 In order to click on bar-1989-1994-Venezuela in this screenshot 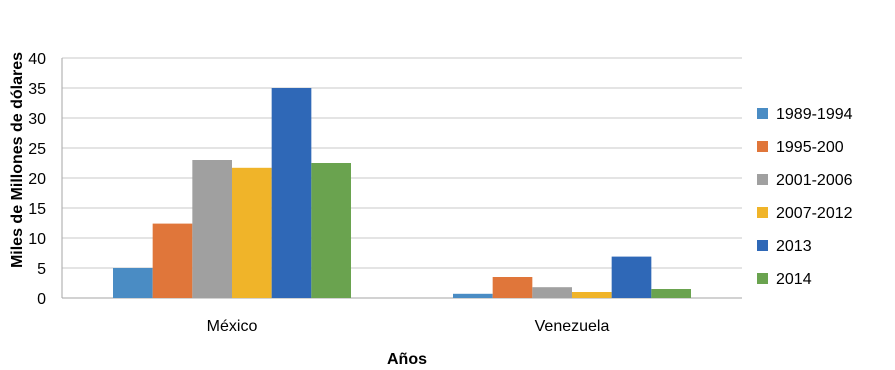, I will do `click(473, 295)`.